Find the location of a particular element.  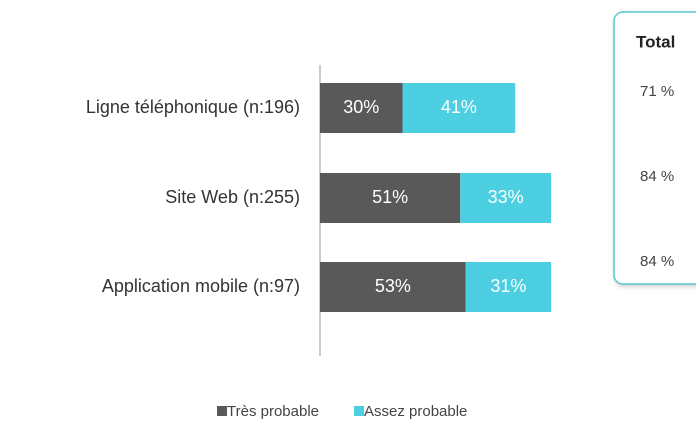

total-box is located at coordinates (654, 148).